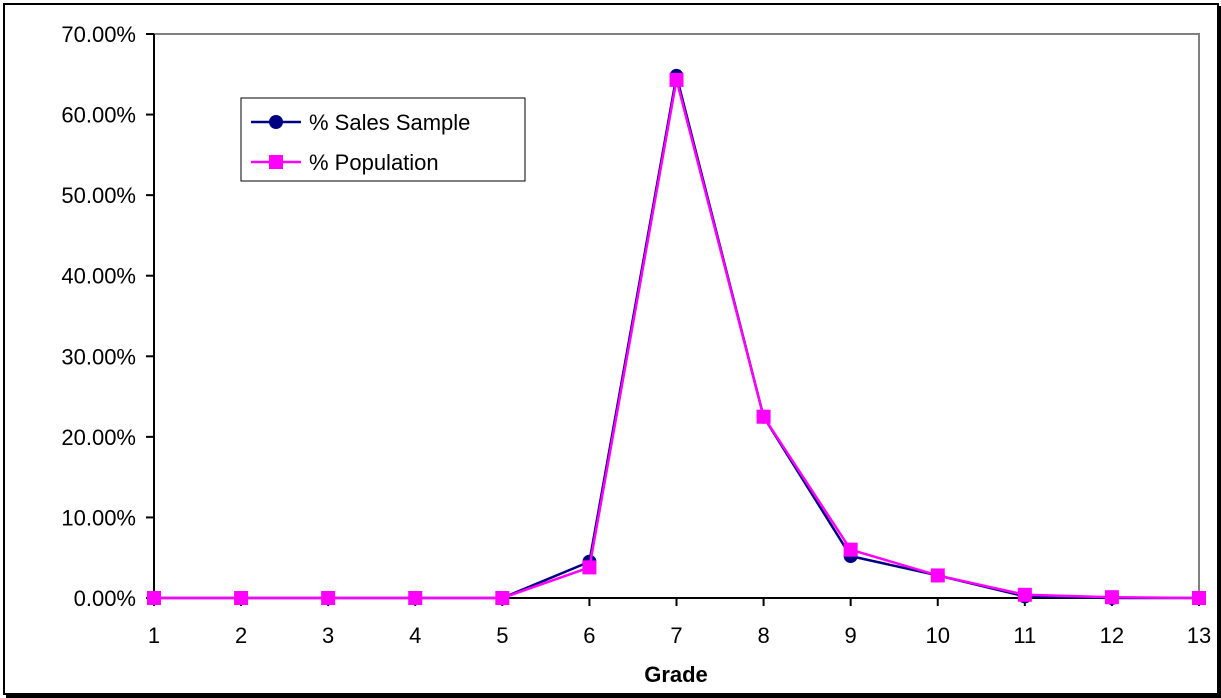 The height and width of the screenshot is (698, 1221). What do you see at coordinates (415, 635) in the screenshot?
I see `x-tick-label: 4` at bounding box center [415, 635].